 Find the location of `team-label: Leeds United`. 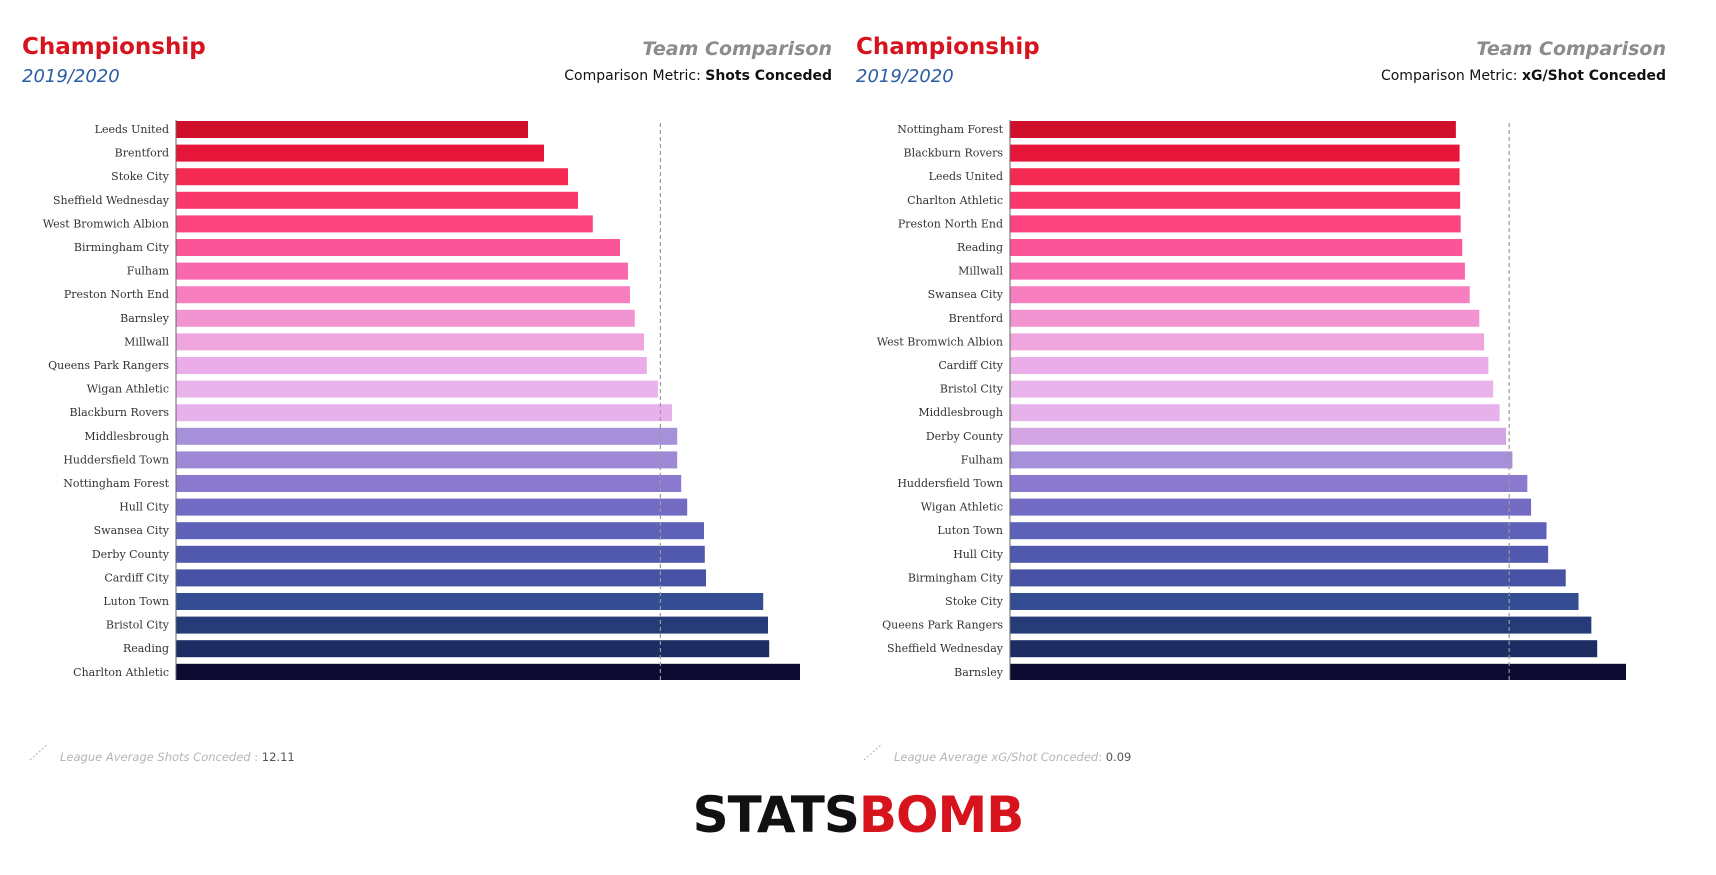

team-label: Leeds United is located at coordinates (132, 129).